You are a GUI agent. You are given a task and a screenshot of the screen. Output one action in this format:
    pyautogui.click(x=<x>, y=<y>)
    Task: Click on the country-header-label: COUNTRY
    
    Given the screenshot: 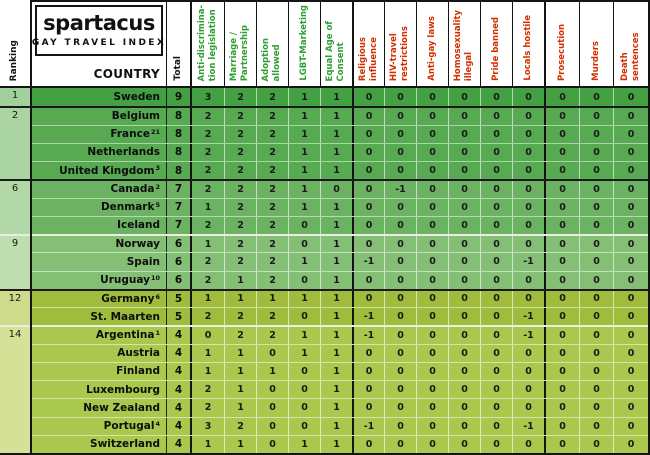 What is the action you would take?
    pyautogui.click(x=126, y=74)
    